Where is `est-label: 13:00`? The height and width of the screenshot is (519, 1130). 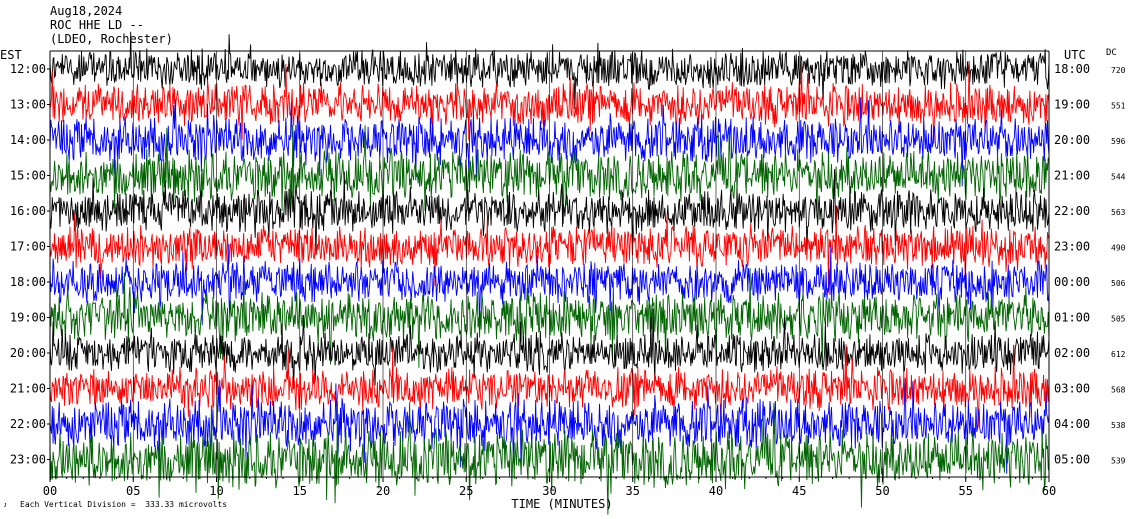 est-label: 13:00 is located at coordinates (28, 105).